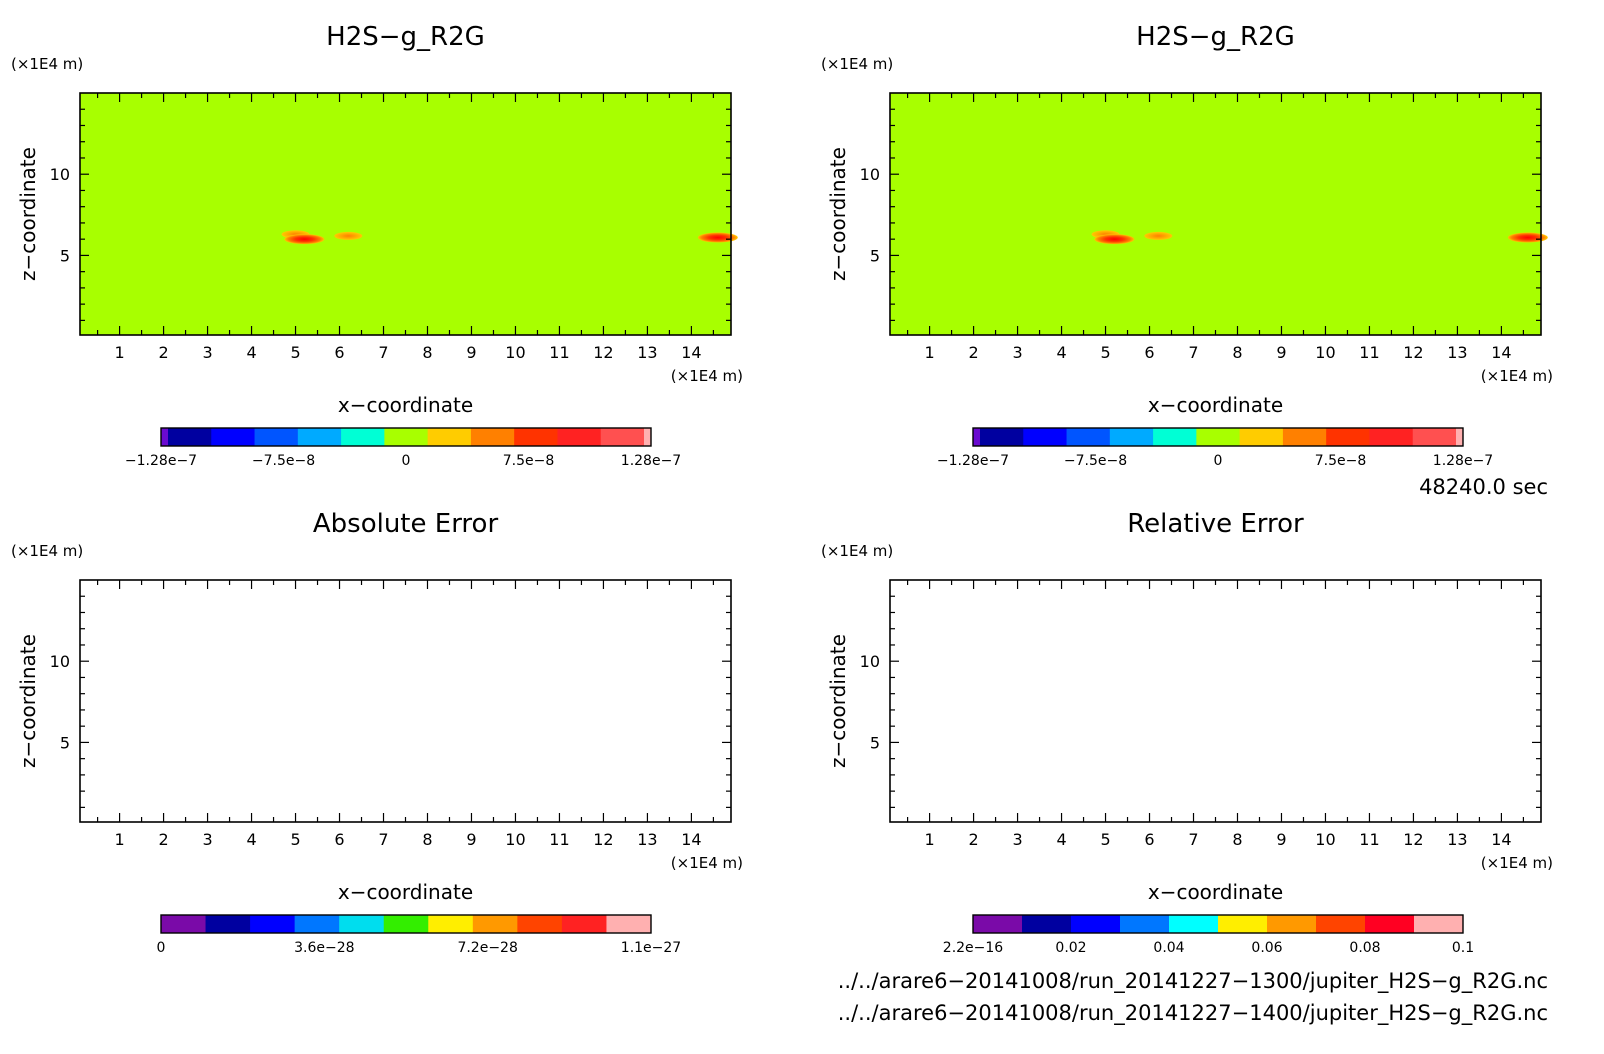 The height and width of the screenshot is (1054, 1604). I want to click on colorbar-label: 0.04, so click(1168, 948).